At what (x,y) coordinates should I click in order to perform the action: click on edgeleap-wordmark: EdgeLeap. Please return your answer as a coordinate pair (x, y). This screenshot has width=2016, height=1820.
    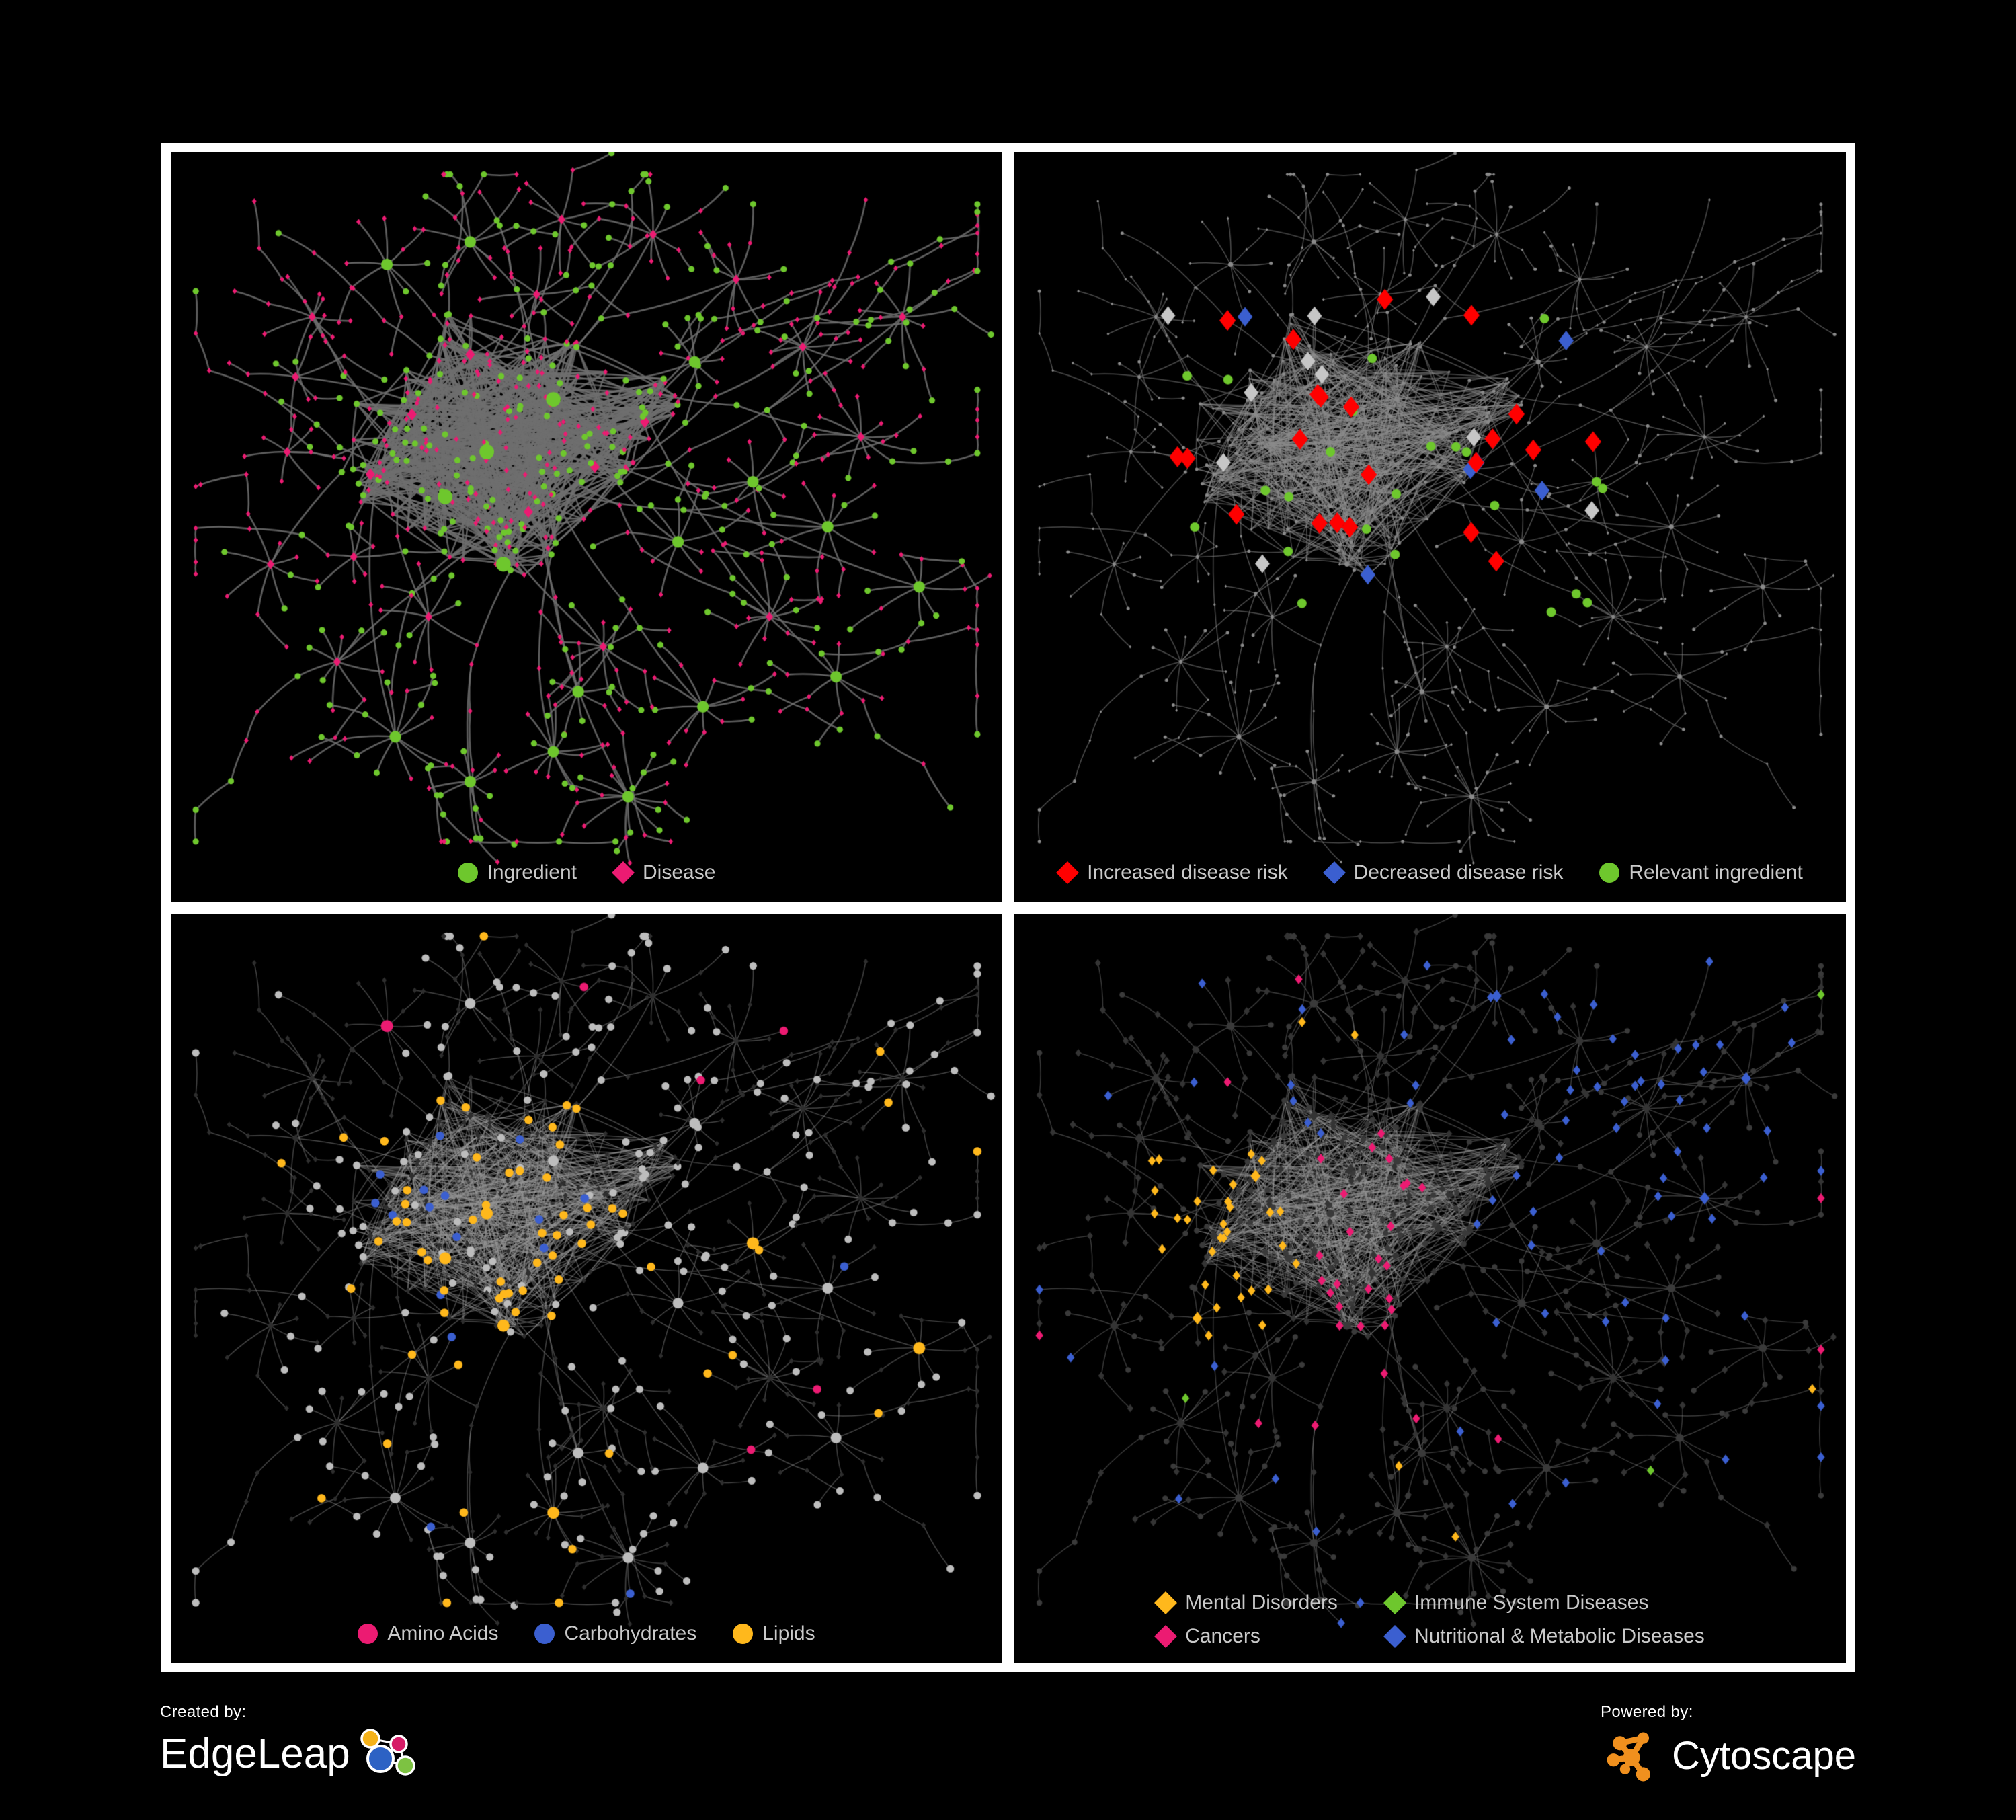
    Looking at the image, I should click on (255, 1754).